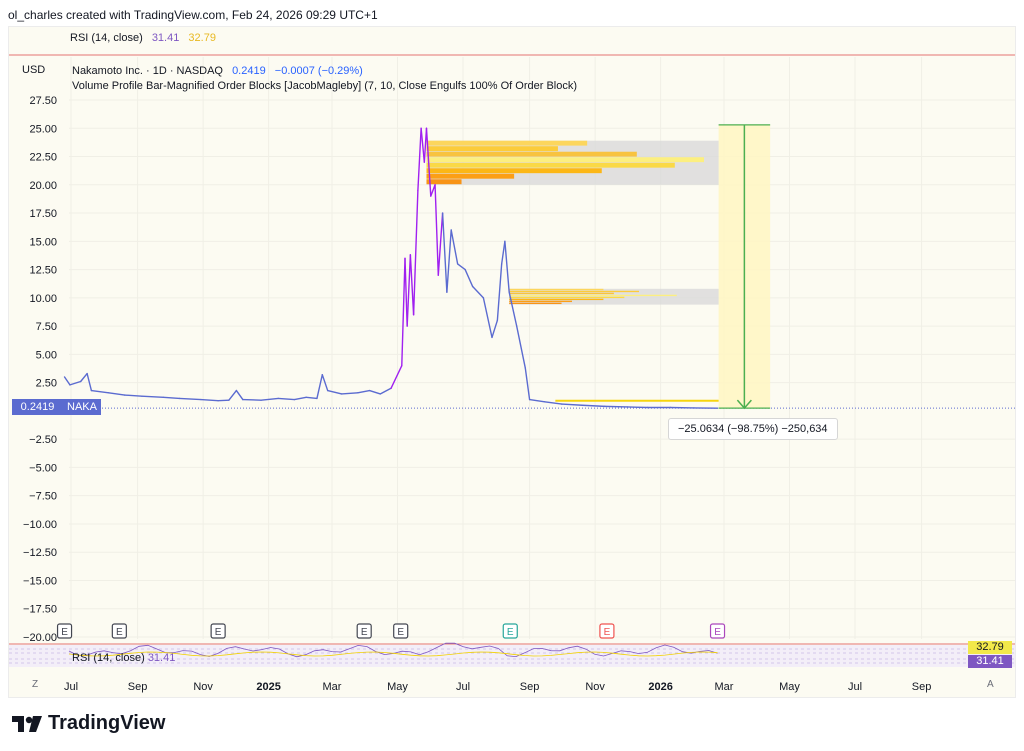  What do you see at coordinates (249, 71) in the screenshot?
I see `last-price-legend: 0.2419` at bounding box center [249, 71].